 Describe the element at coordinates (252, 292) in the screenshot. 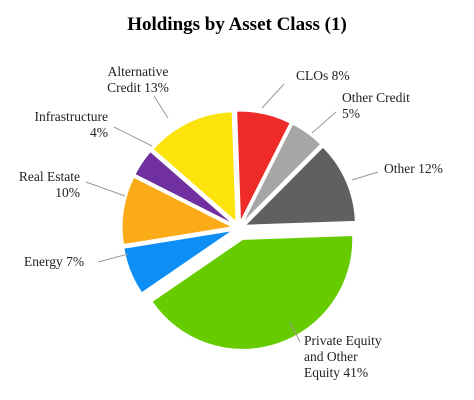

I see `pie-slice-private-equity-and-other-equity` at that location.